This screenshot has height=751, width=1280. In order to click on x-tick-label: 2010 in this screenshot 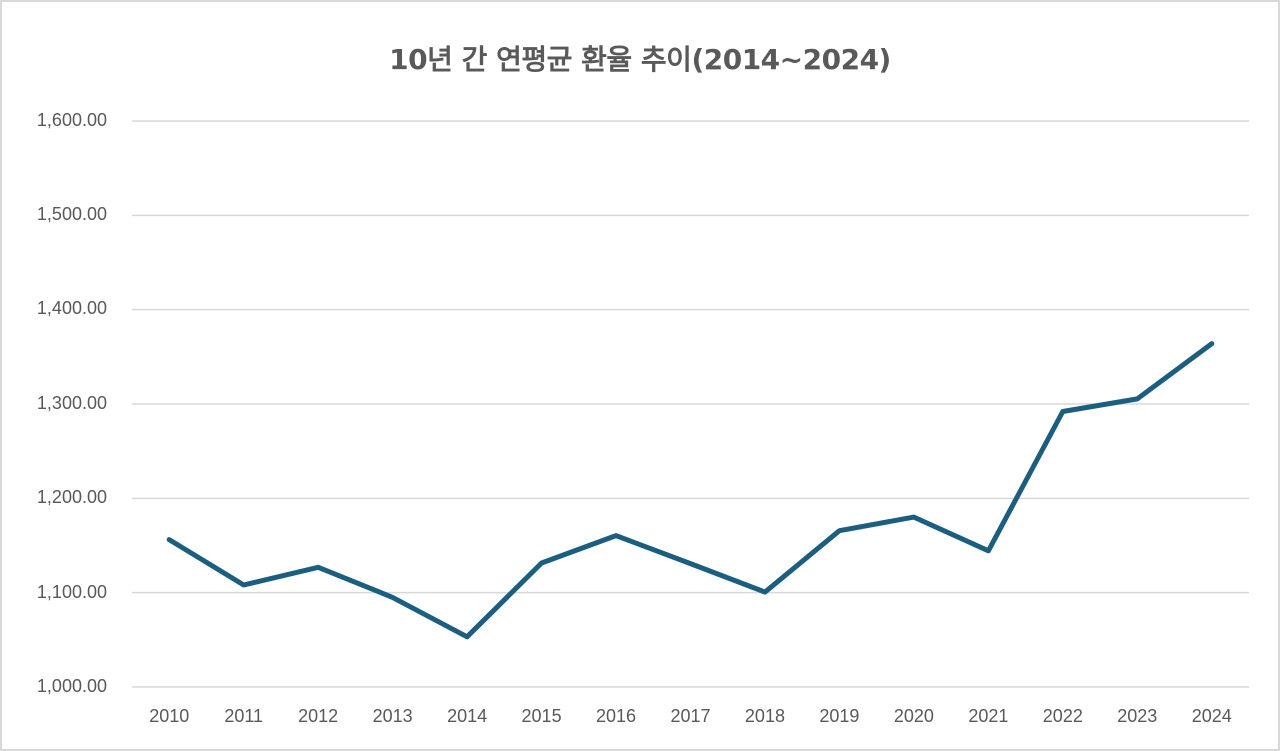, I will do `click(169, 716)`.